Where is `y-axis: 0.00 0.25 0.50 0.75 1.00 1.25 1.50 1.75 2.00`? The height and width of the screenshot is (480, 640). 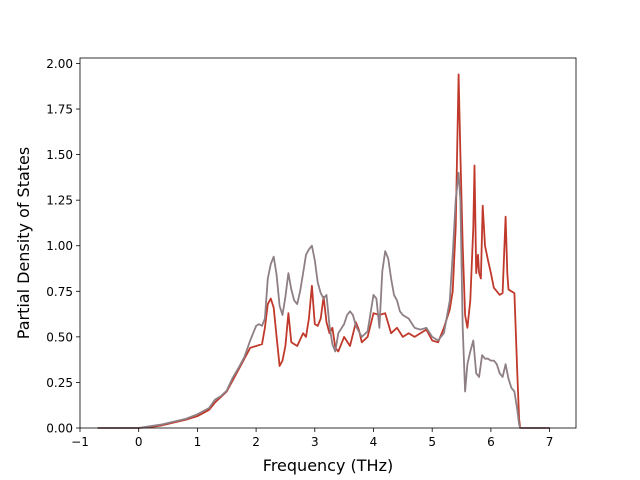 y-axis: 0.00 0.25 0.50 0.75 1.00 1.25 1.50 1.75 2.00 is located at coordinates (63, 246).